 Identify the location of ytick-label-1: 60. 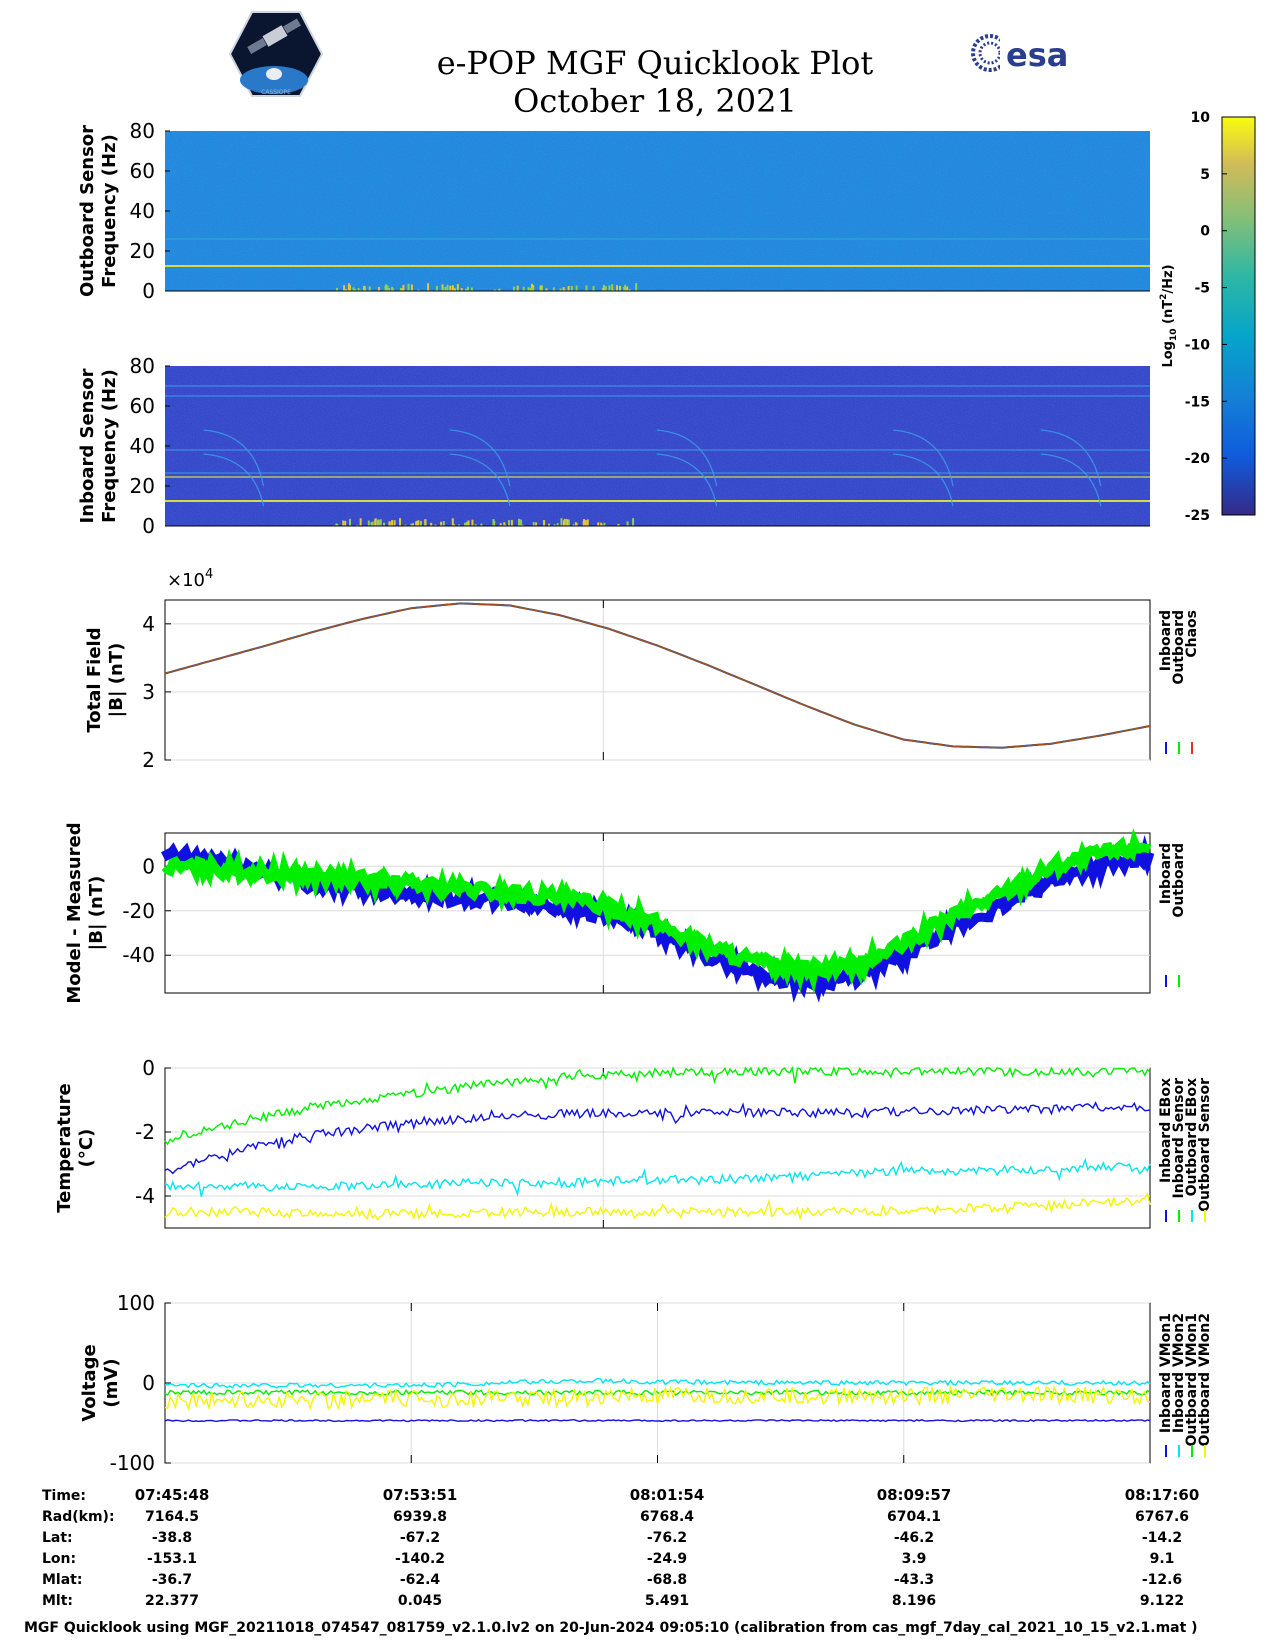
(142, 406).